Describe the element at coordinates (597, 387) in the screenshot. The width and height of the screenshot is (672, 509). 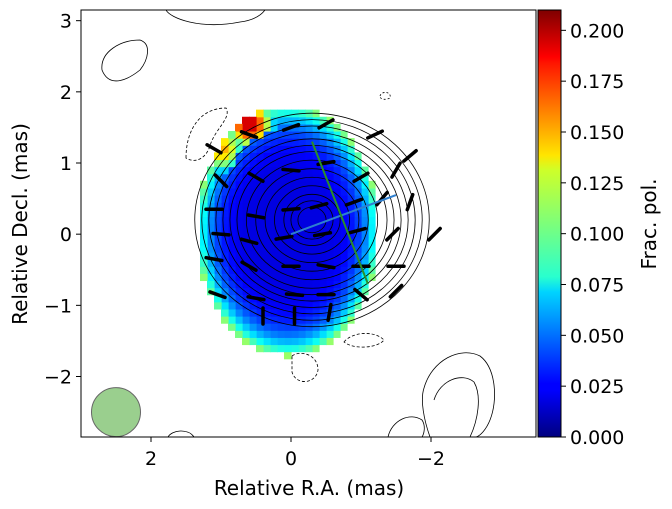
I see `colorbar-tick-label: 0.025` at that location.